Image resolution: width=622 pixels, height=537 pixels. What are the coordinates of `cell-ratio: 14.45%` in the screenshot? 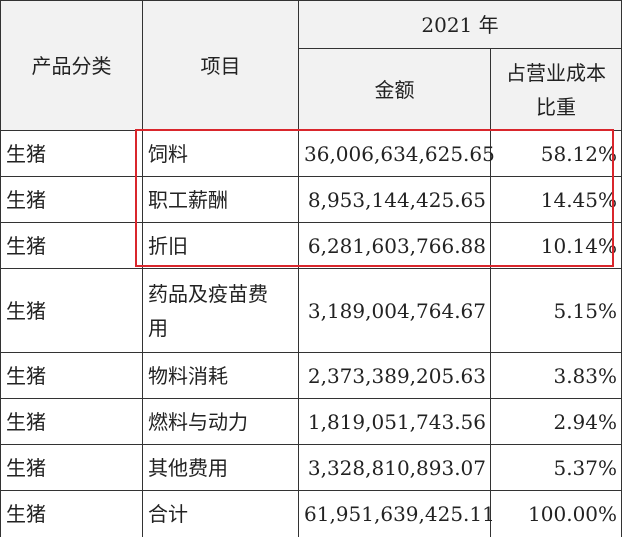 It's located at (555, 199).